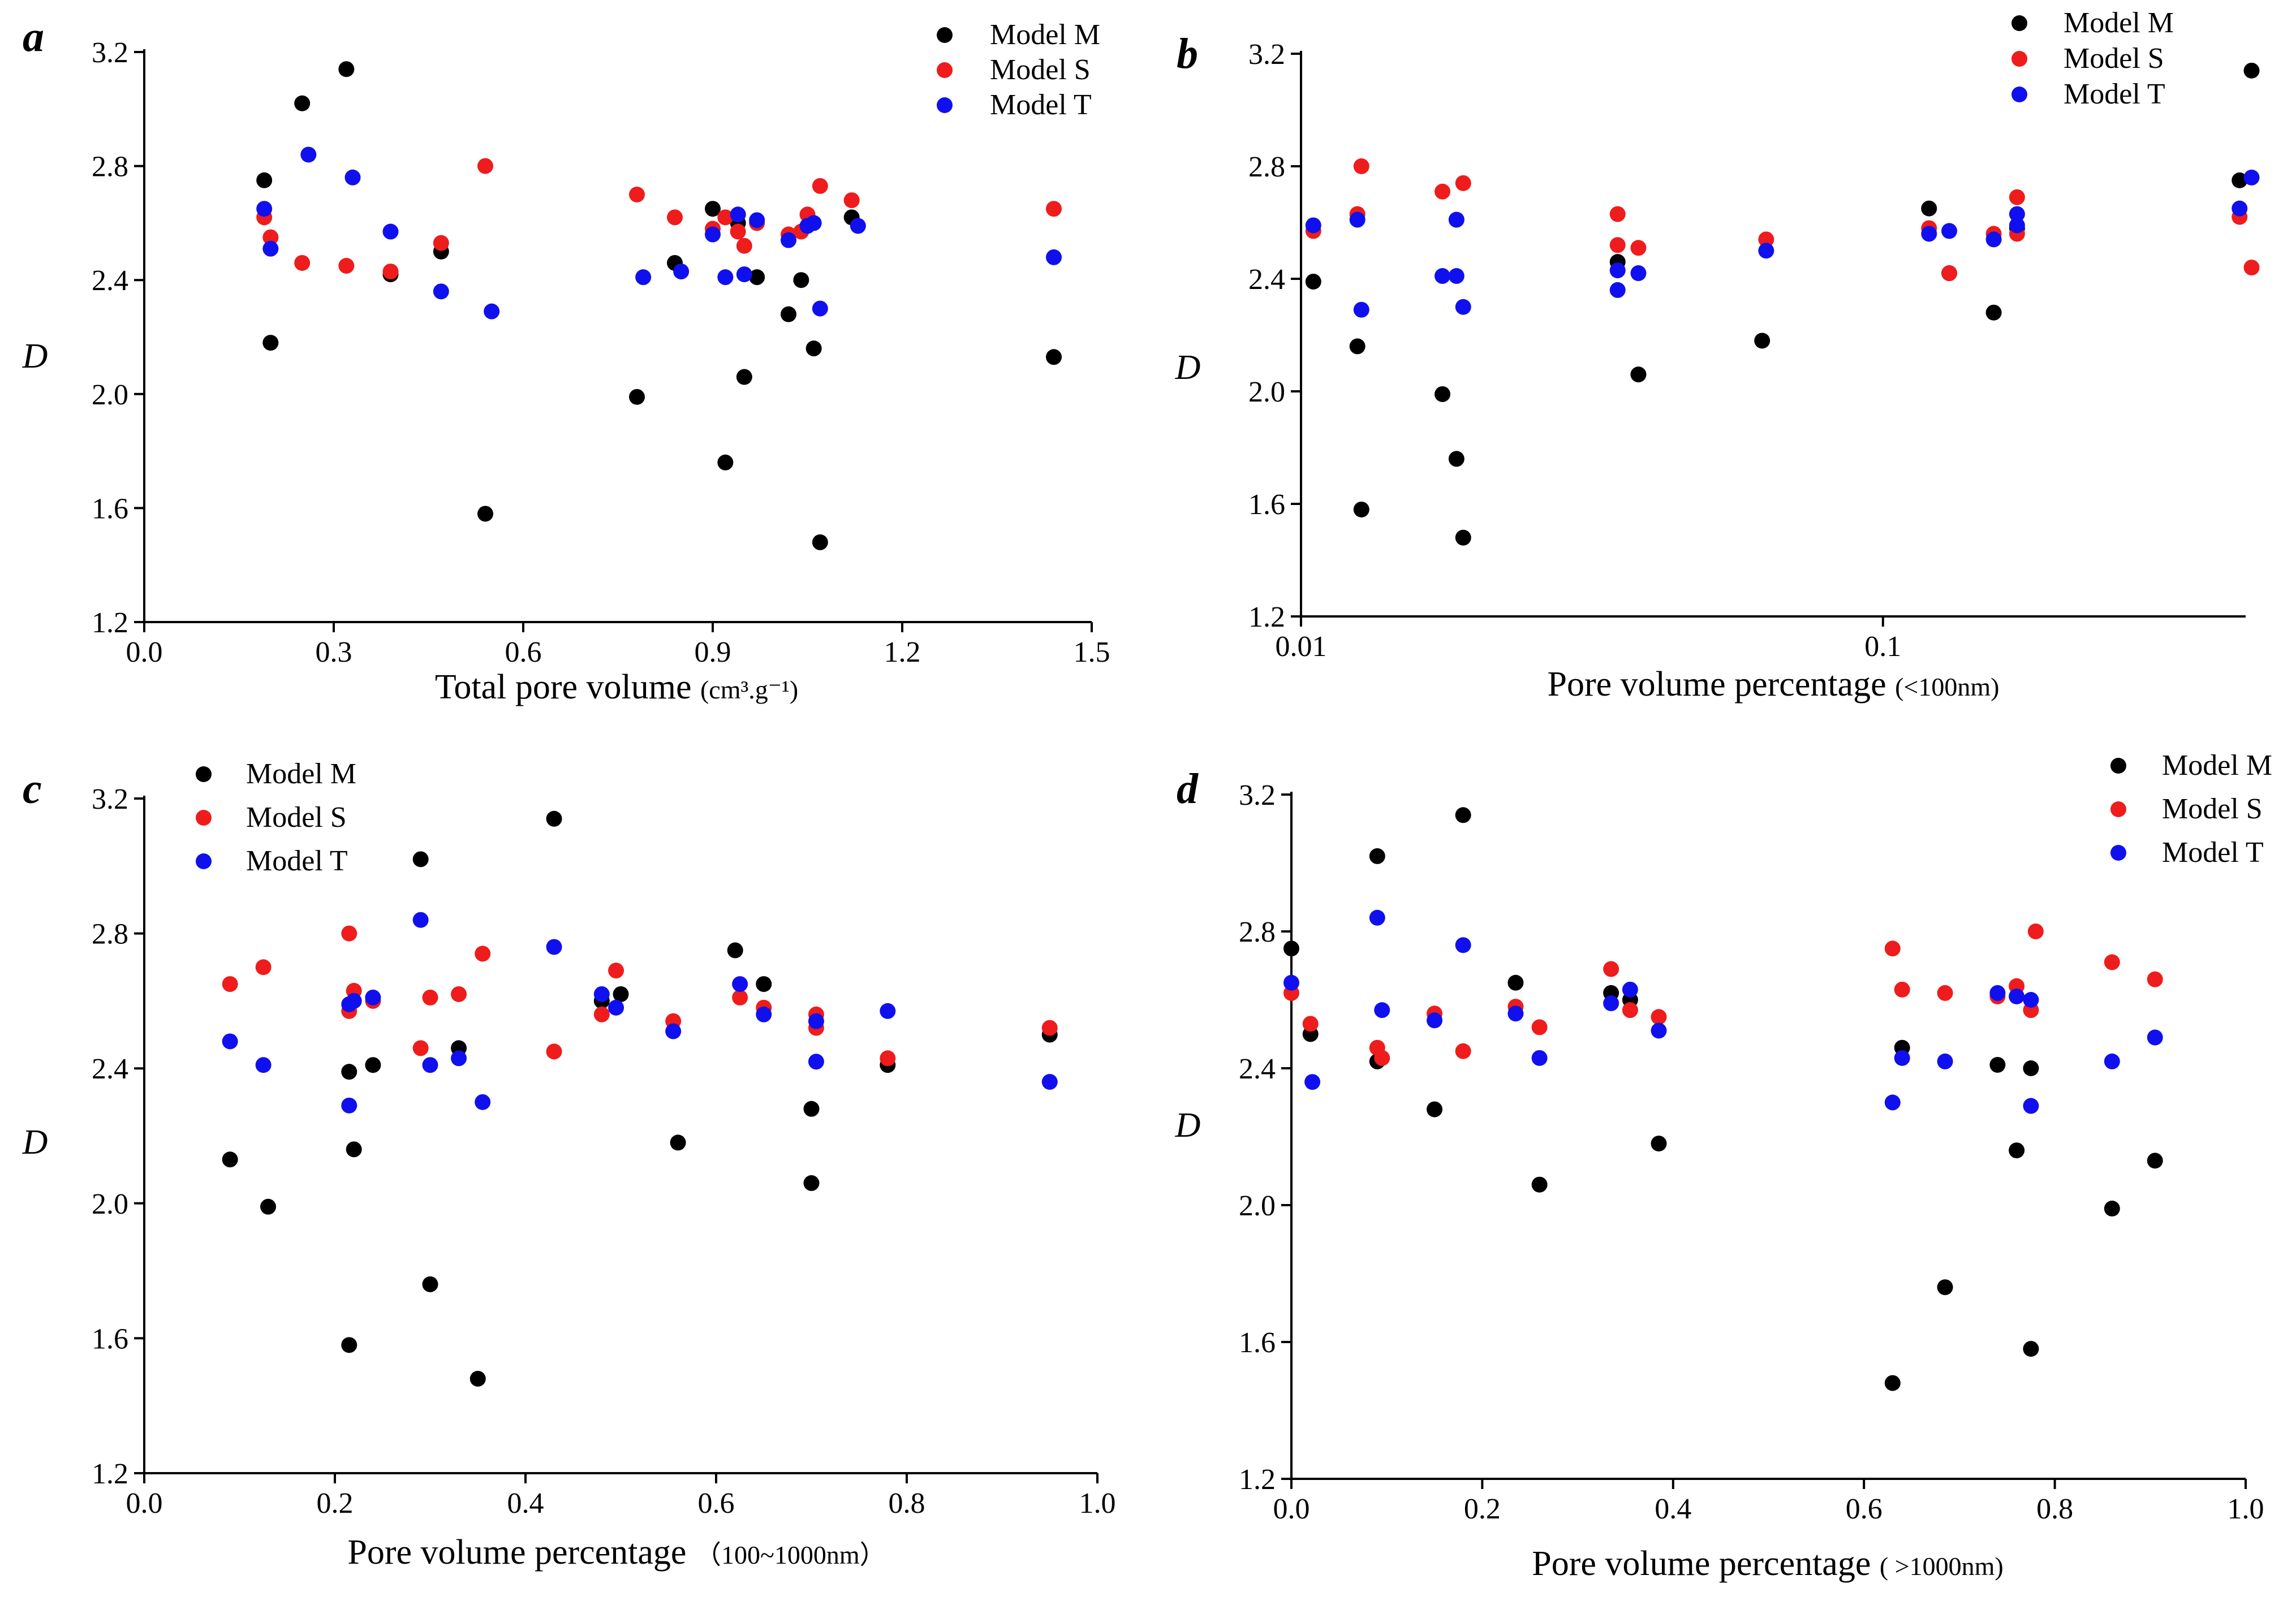 This screenshot has width=2296, height=1601. I want to click on x-tick-label: 0.9, so click(713, 652).